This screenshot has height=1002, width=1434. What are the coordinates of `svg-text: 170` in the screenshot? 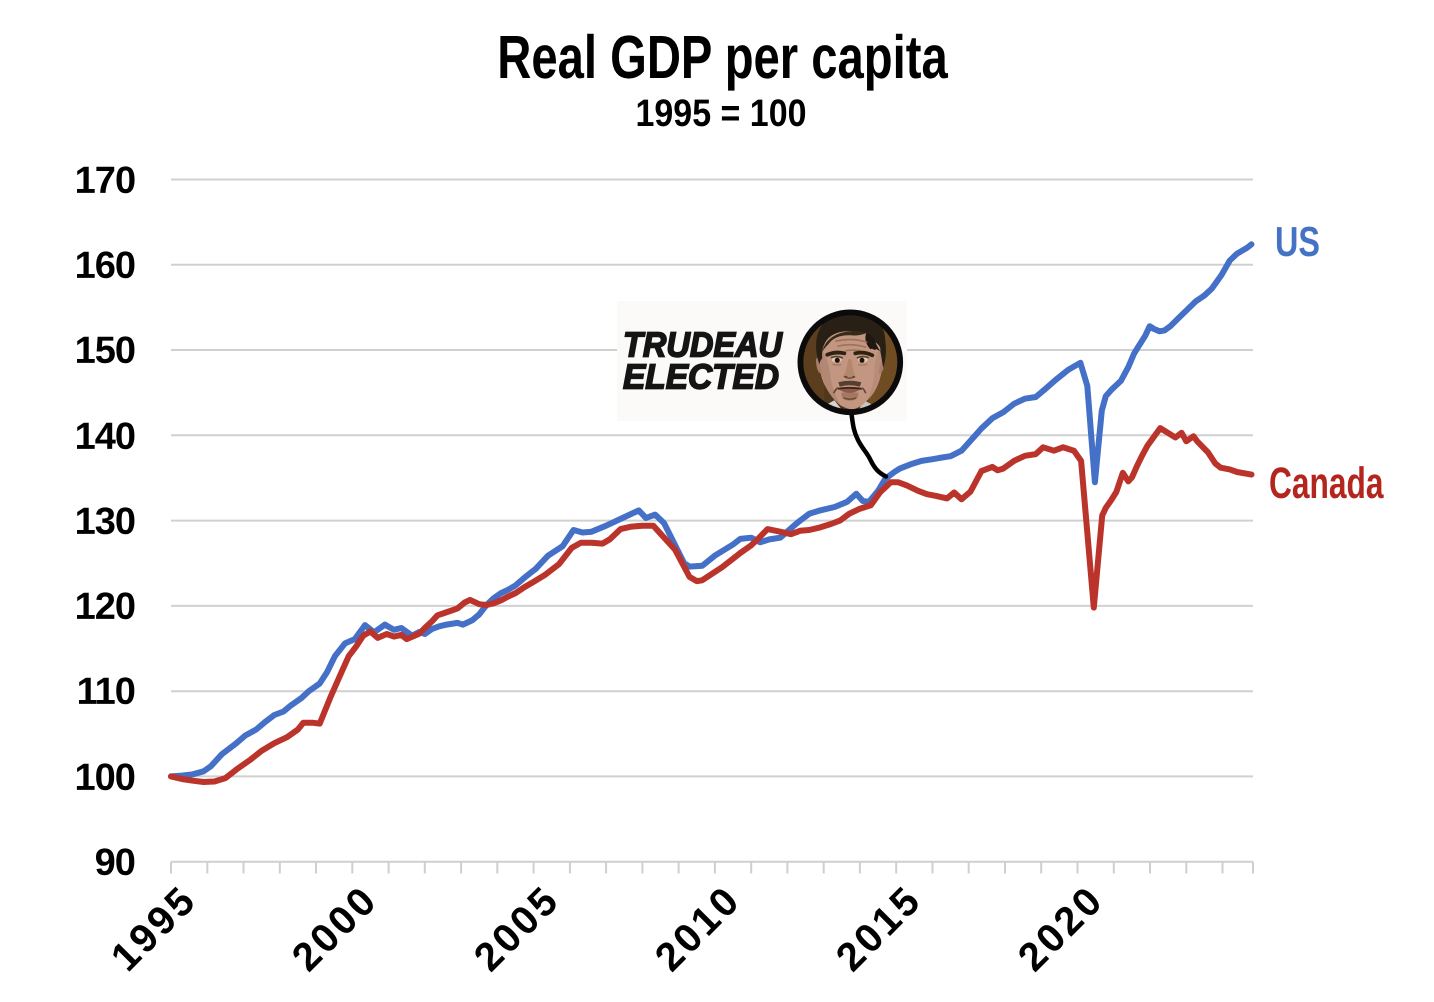 It's located at (105, 181).